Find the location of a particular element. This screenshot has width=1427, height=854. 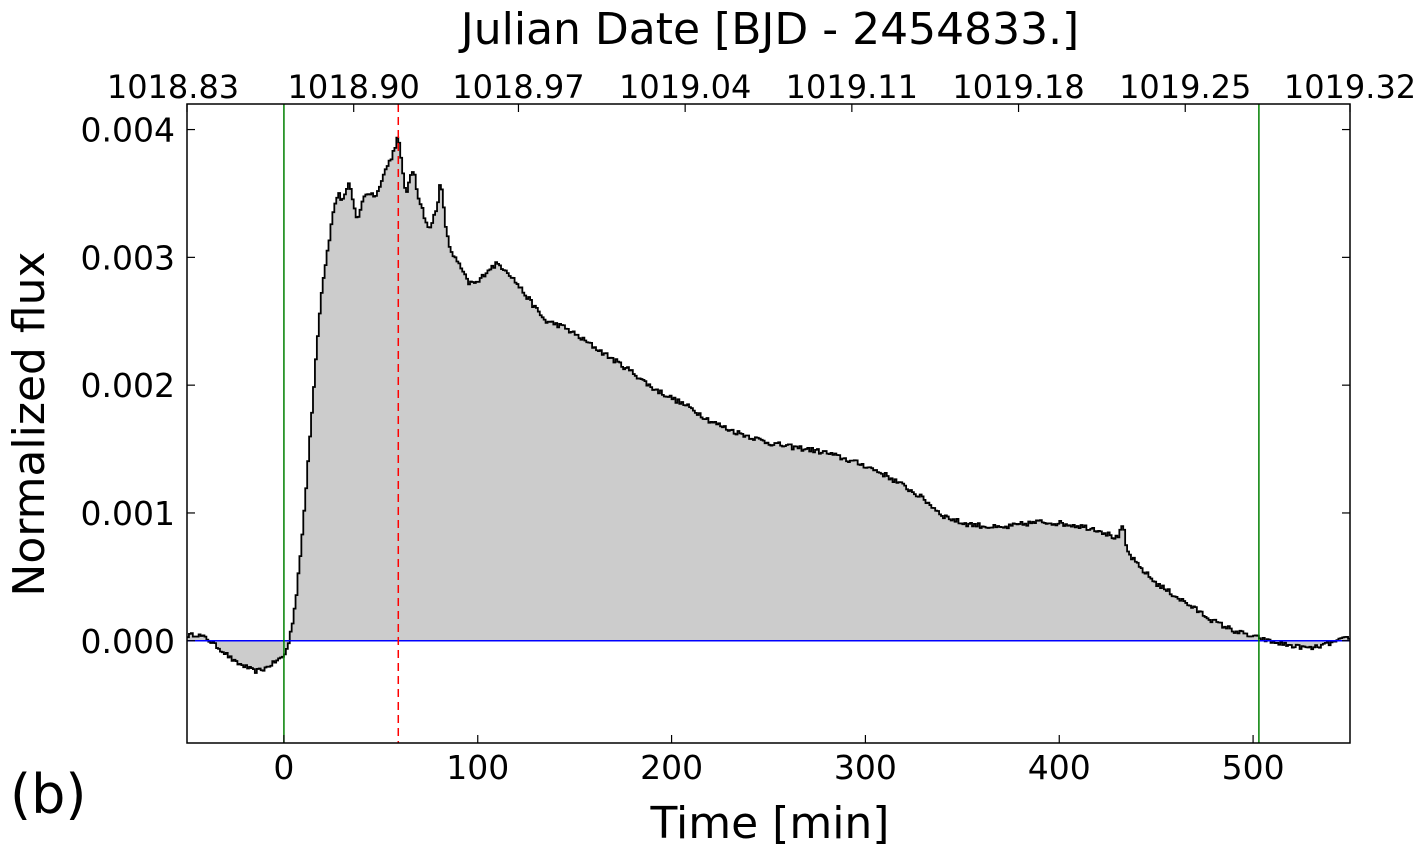

y-tick-label: 0.003 is located at coordinates (128, 257).